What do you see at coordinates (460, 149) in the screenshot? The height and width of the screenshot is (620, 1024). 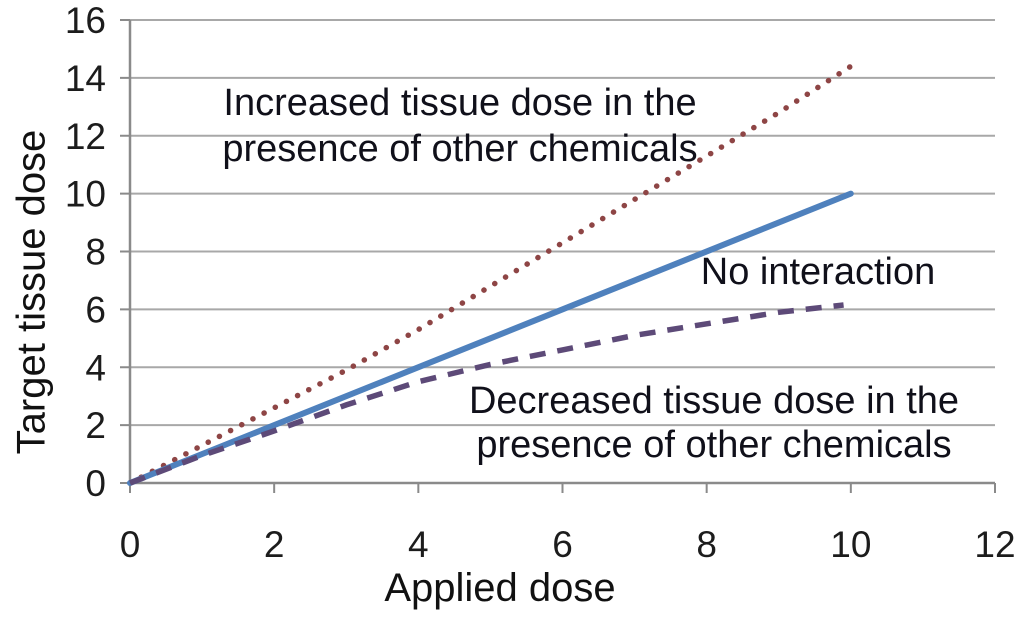 I see `annotation-increased-line2: presence of other chemicals` at bounding box center [460, 149].